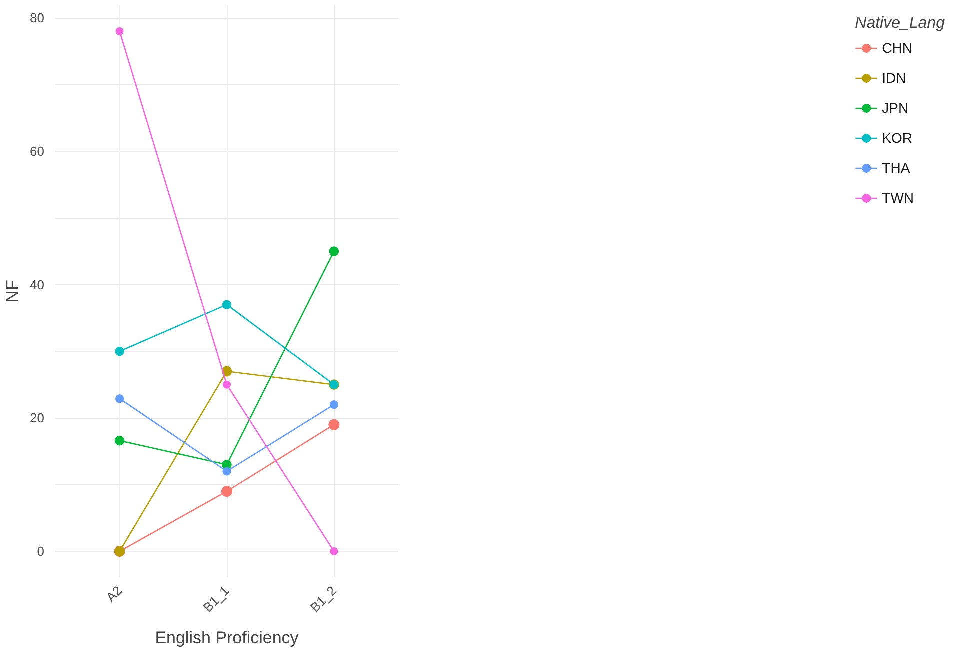 Image resolution: width=962 pixels, height=657 pixels. I want to click on y-tick-label: 80, so click(37, 18).